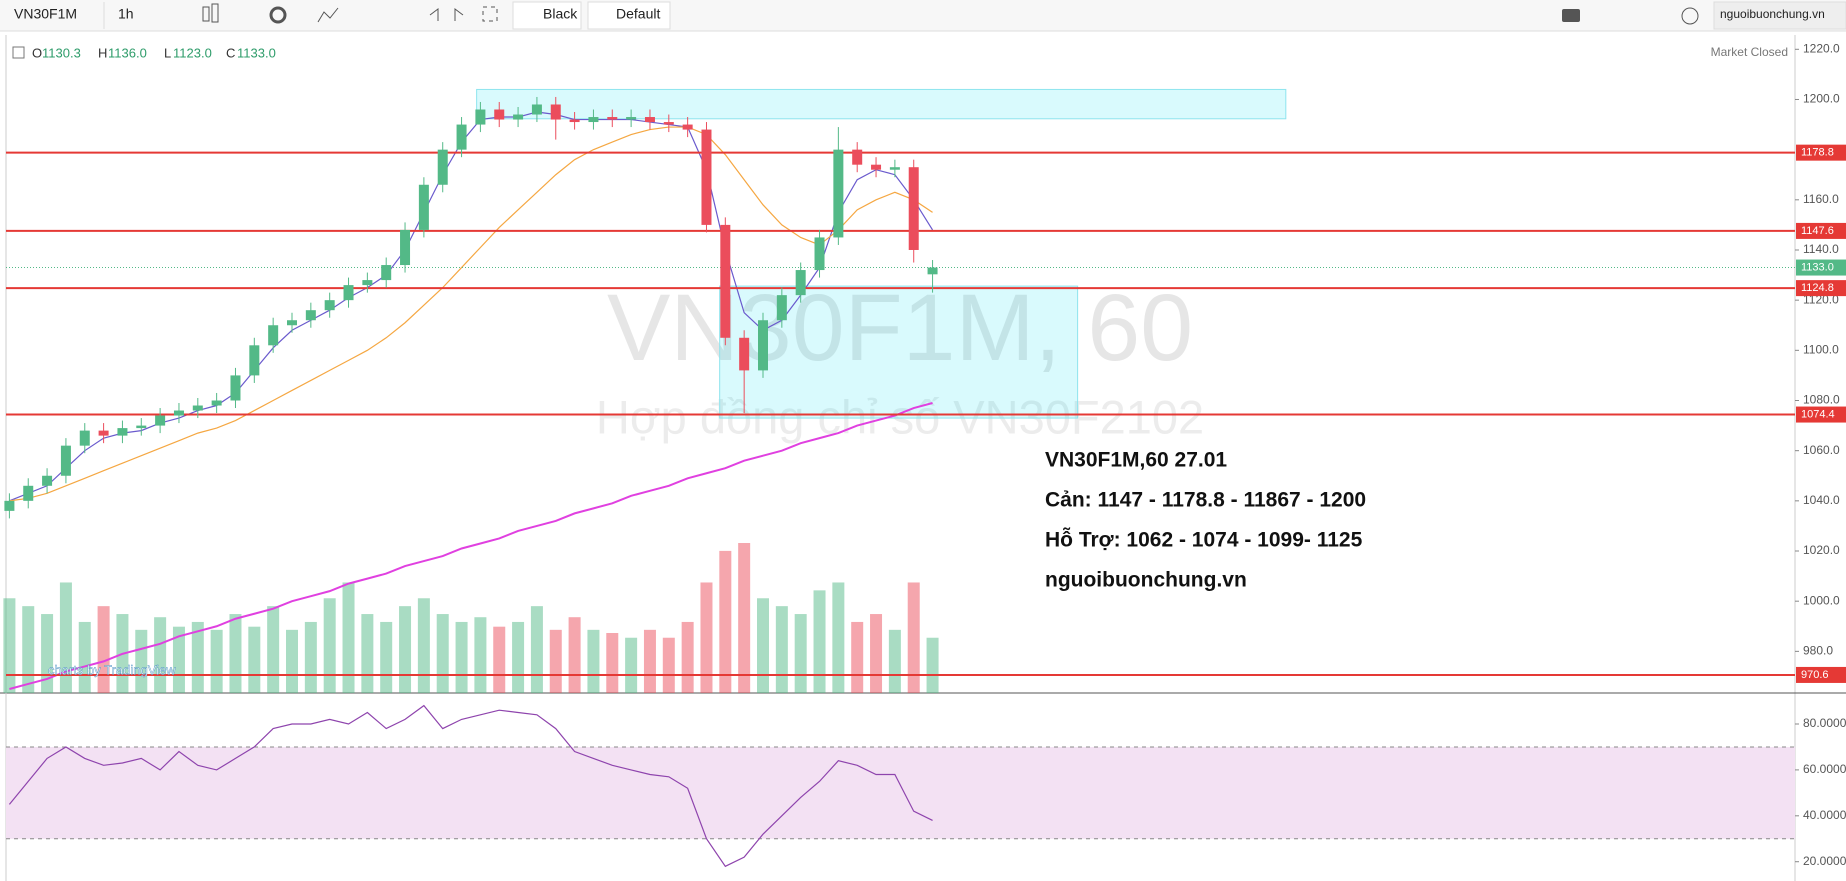 The image size is (1846, 881). What do you see at coordinates (560, 14) in the screenshot?
I see `theme-label: Black` at bounding box center [560, 14].